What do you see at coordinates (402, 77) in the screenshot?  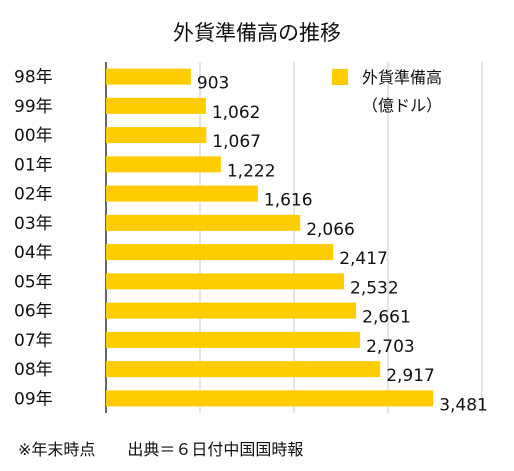 I see `legend-series-name: 外貨準備高` at bounding box center [402, 77].